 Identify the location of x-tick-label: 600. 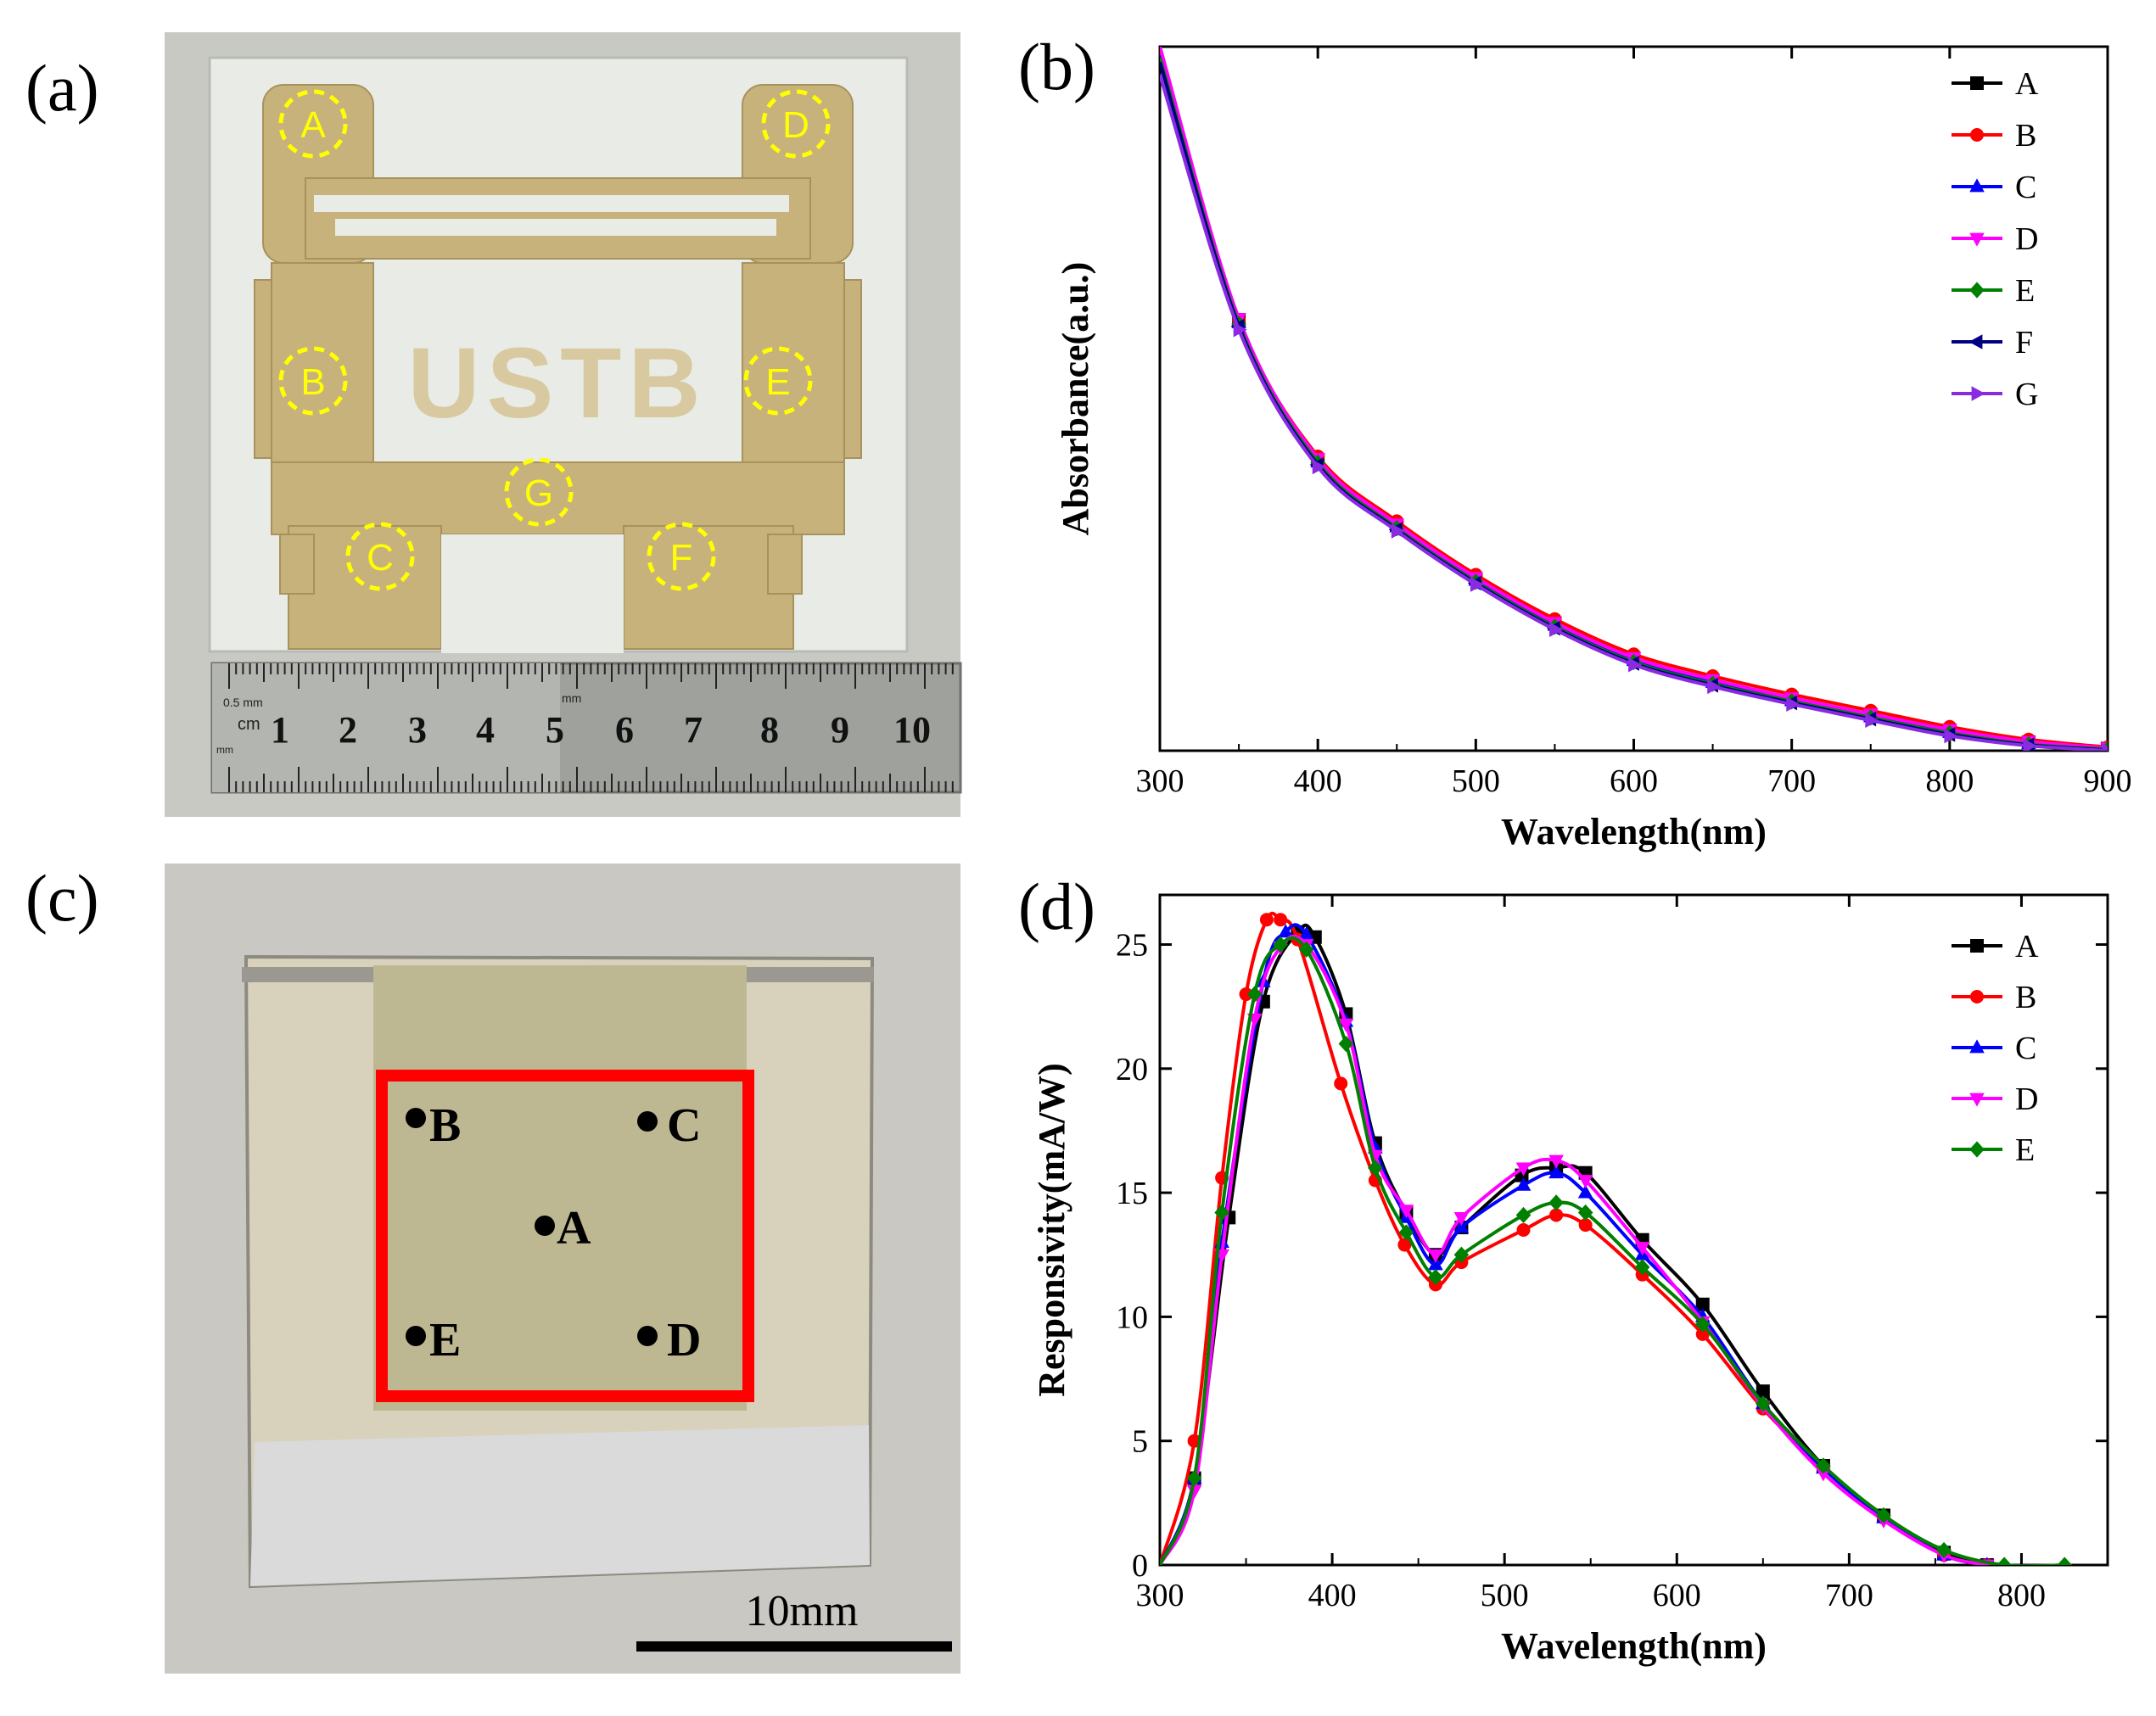
(1677, 1595).